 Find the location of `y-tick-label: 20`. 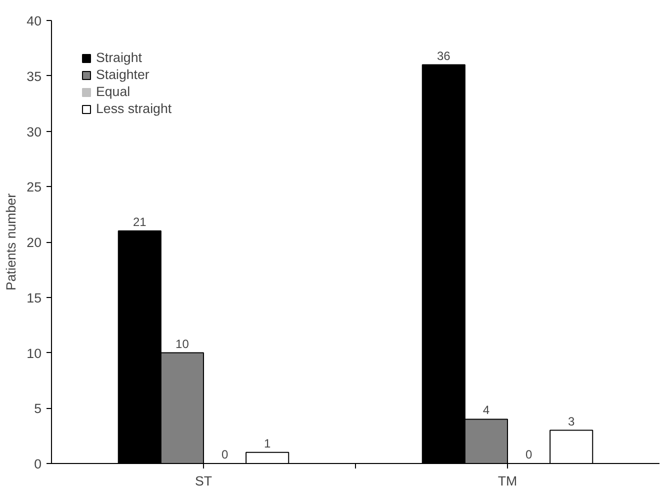

y-tick-label: 20 is located at coordinates (34, 242).